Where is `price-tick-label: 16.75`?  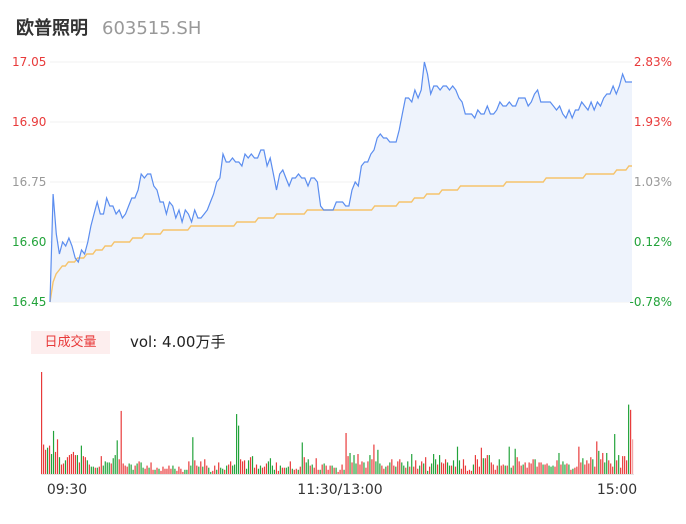
price-tick-label: 16.75 is located at coordinates (29, 182).